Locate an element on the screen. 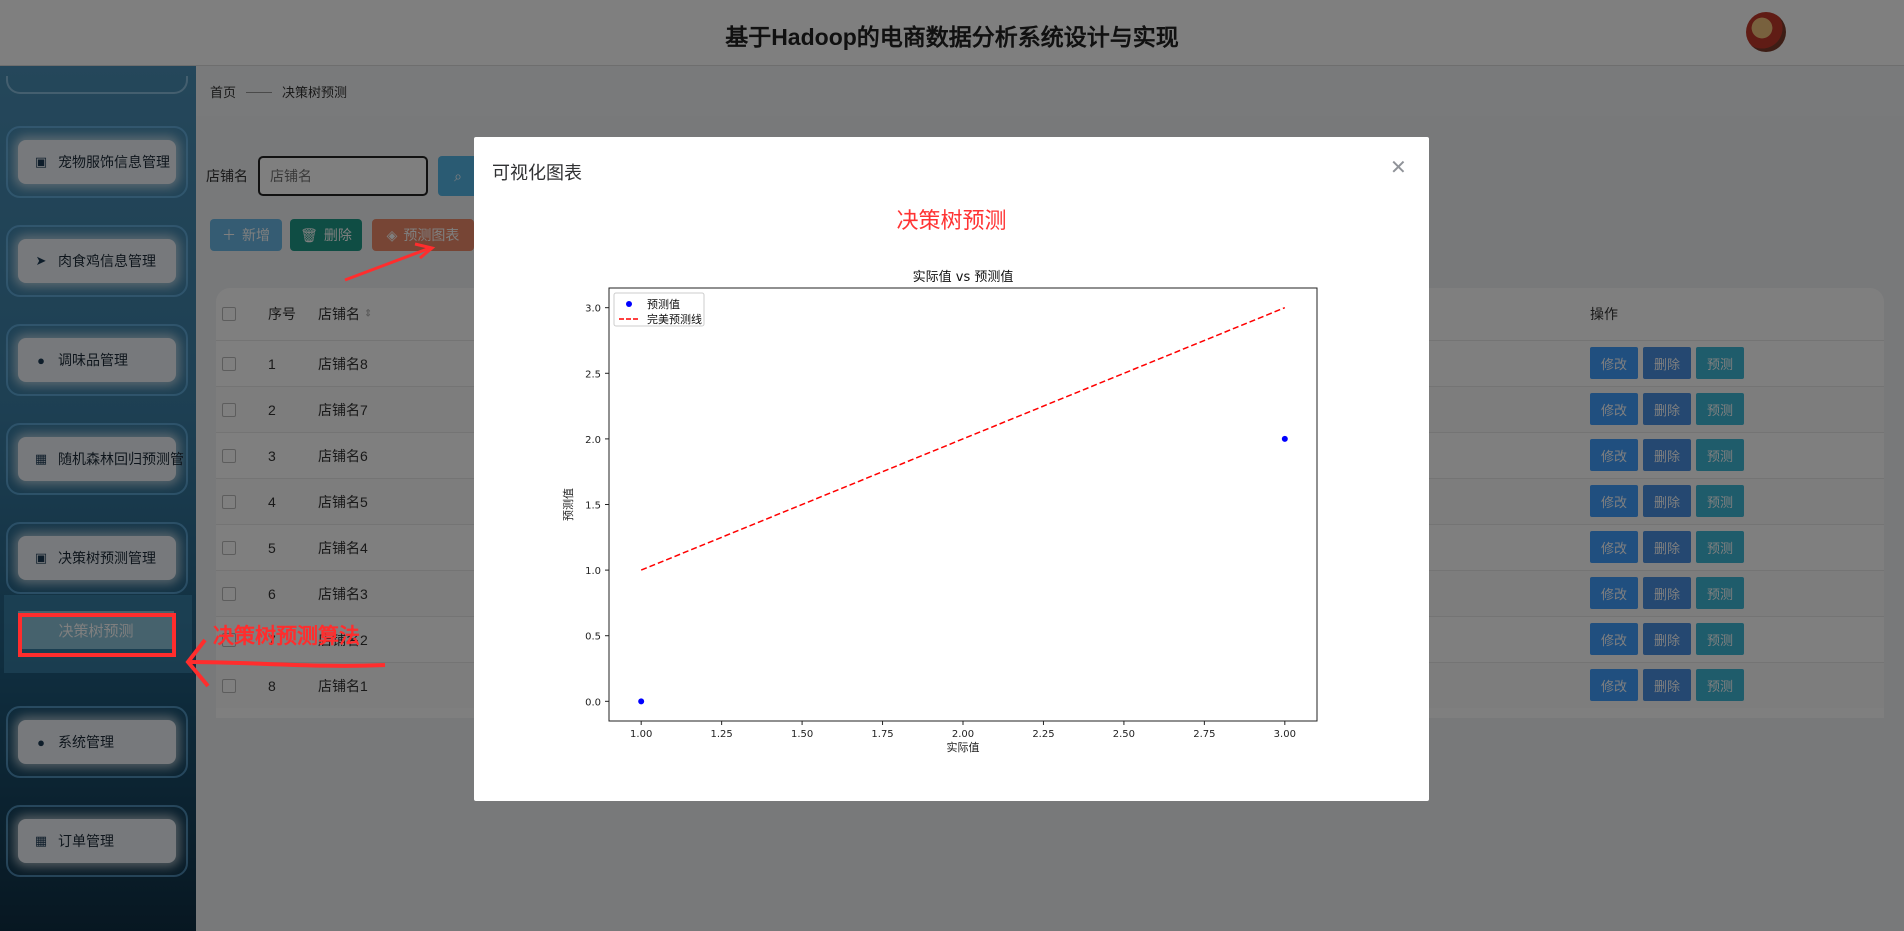  y-tick-label: 0.0 is located at coordinates (593, 702).